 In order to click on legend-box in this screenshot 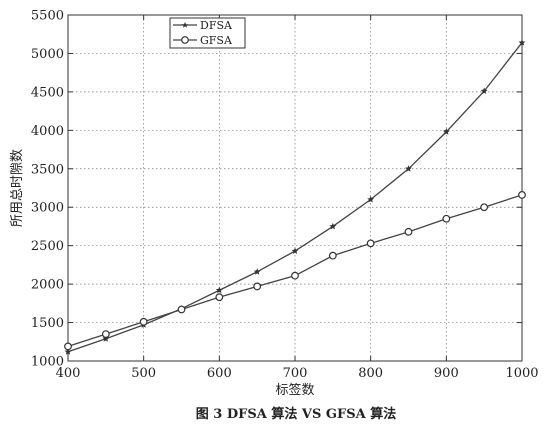, I will do `click(207, 33)`.